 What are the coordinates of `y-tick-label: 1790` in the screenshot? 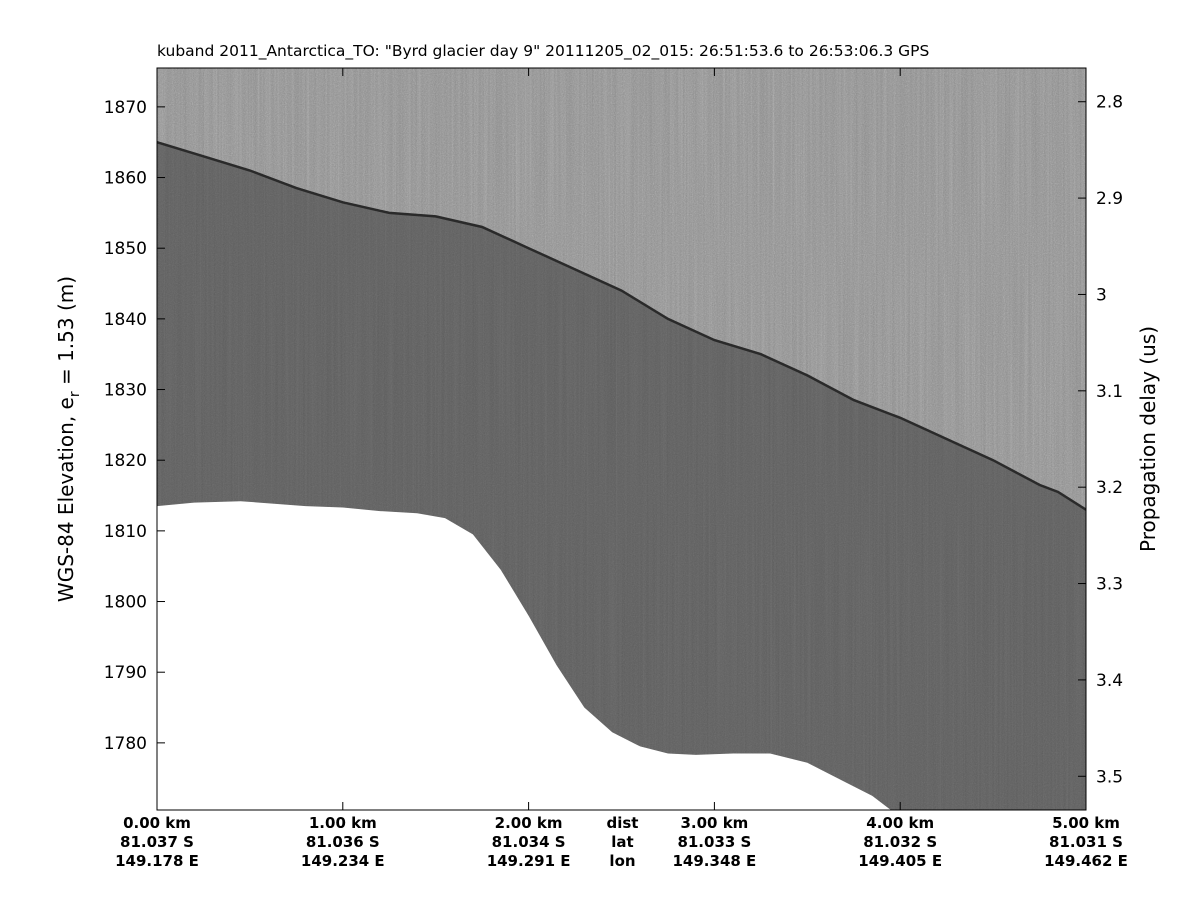 It's located at (125, 673).